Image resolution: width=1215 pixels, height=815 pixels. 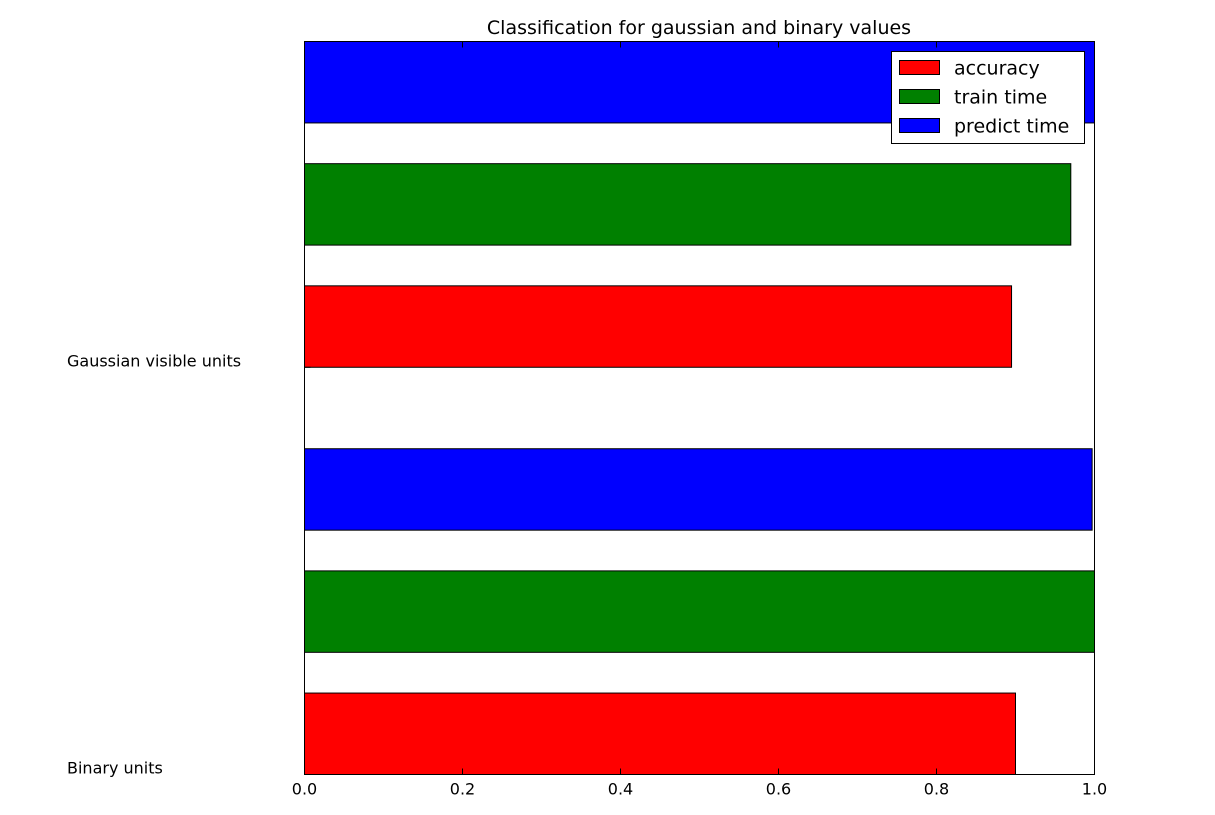 I want to click on legend: accuracy train time predict time, so click(x=988, y=97).